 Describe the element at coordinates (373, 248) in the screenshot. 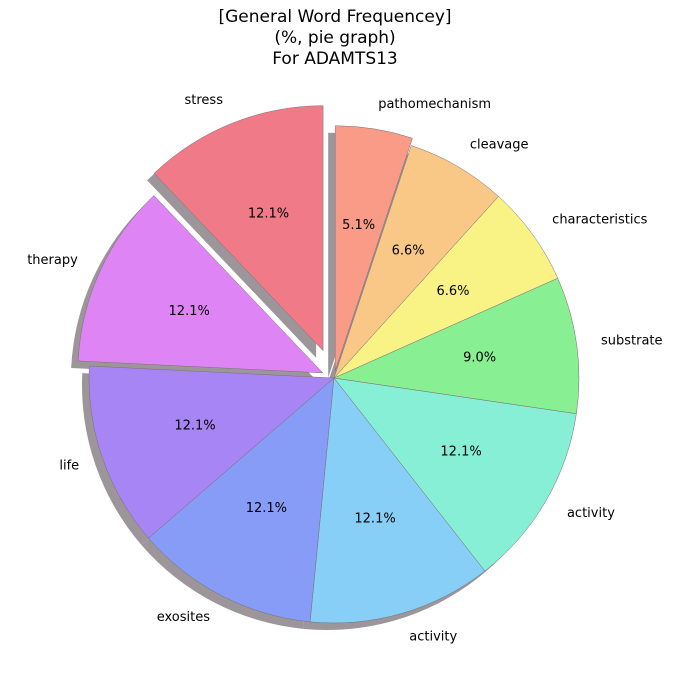

I see `pie-slice-pathomechanism` at that location.